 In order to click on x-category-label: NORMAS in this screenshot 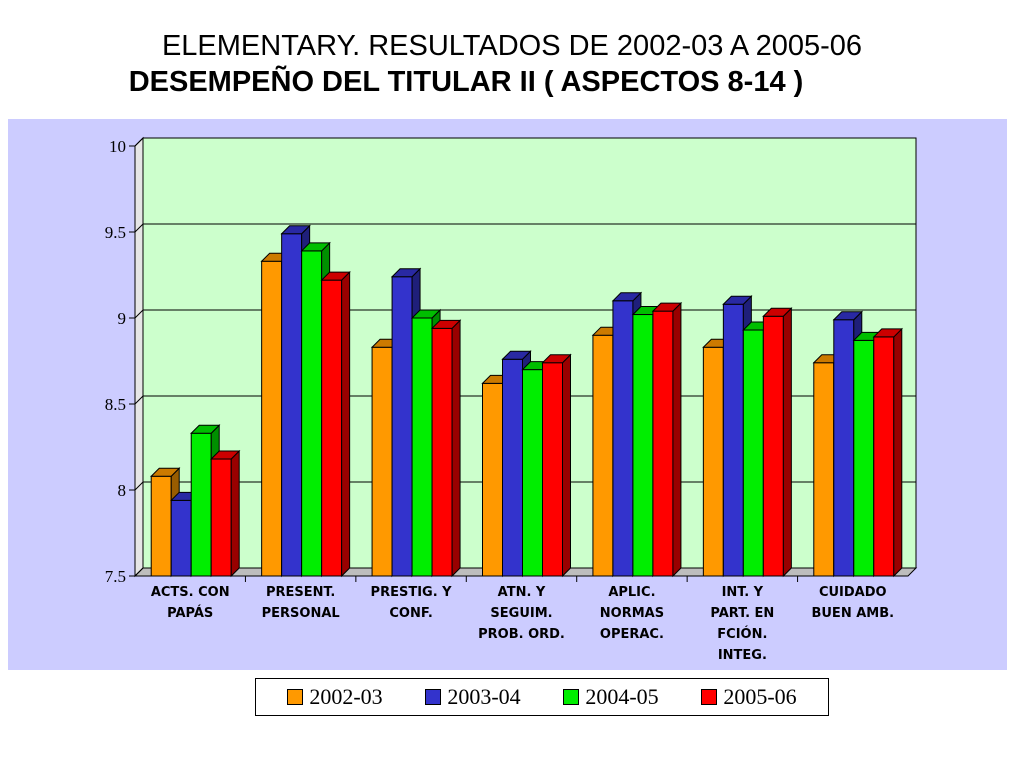, I will do `click(632, 613)`.